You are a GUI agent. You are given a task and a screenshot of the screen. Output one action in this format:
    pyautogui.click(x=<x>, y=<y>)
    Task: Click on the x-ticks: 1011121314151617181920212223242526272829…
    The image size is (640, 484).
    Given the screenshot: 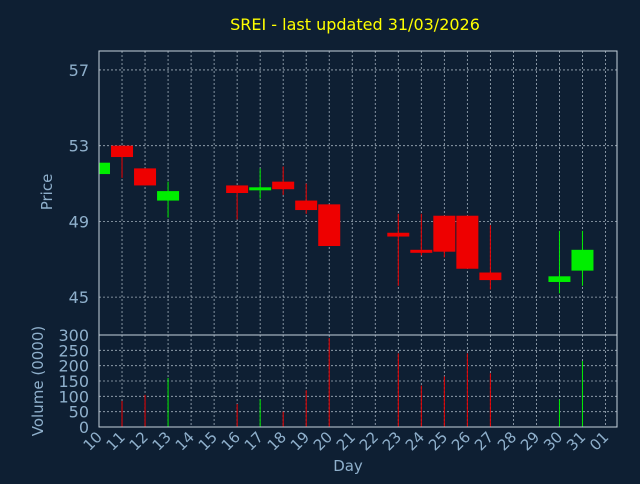 What is the action you would take?
    pyautogui.click(x=346, y=441)
    